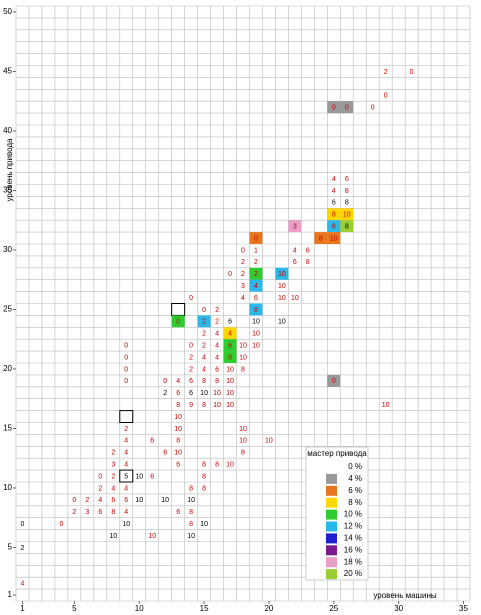 This screenshot has height=615, width=481. I want to click on x-tick-label: 1, so click(22, 608).